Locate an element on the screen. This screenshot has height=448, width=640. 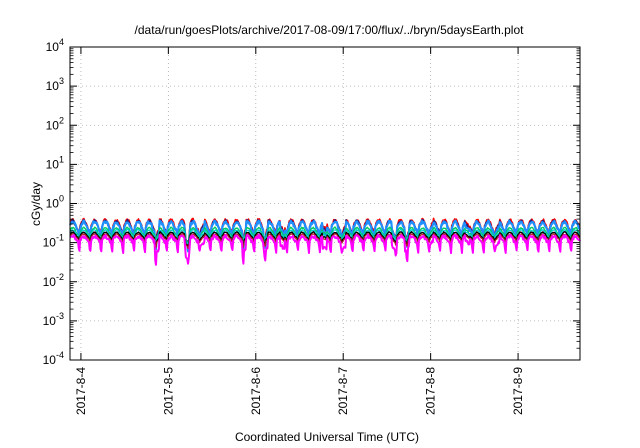
x-tick-label: 2017-8-7 is located at coordinates (343, 391).